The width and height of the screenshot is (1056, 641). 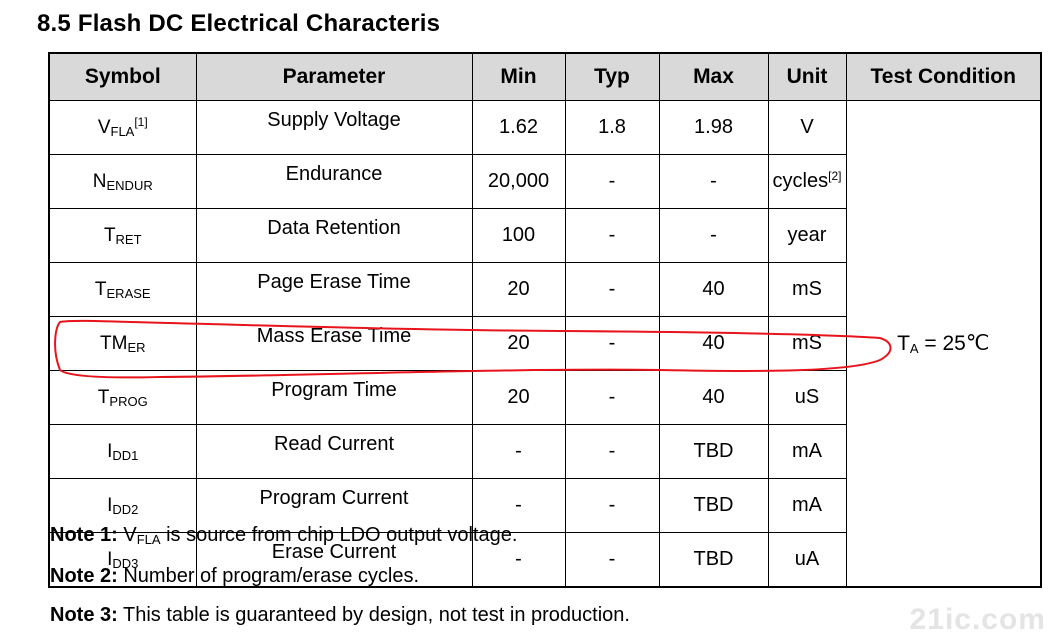 I want to click on unit-text: cycles, so click(x=800, y=181).